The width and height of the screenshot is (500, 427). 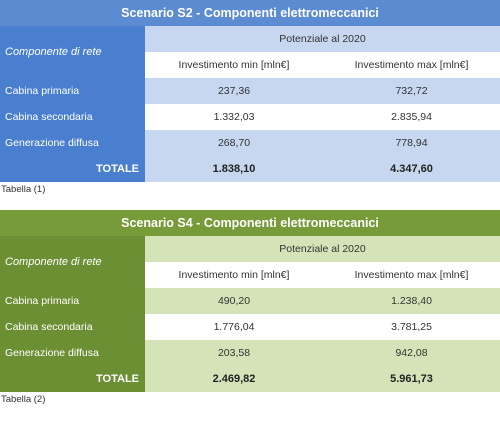 What do you see at coordinates (411, 301) in the screenshot?
I see `cell-max: 1.238,40` at bounding box center [411, 301].